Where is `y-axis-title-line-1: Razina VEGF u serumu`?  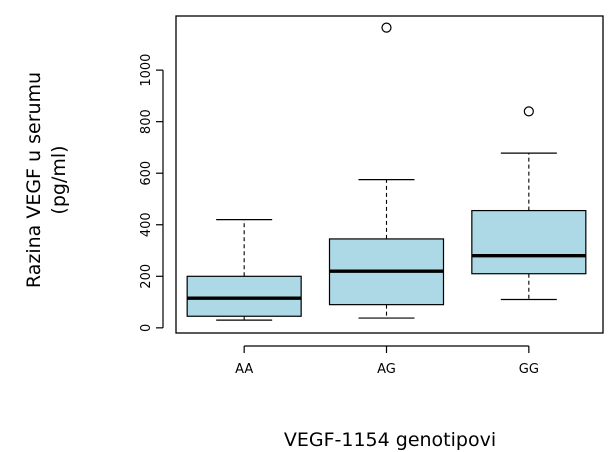
y-axis-title-line-1: Razina VEGF u serumu is located at coordinates (34, 180).